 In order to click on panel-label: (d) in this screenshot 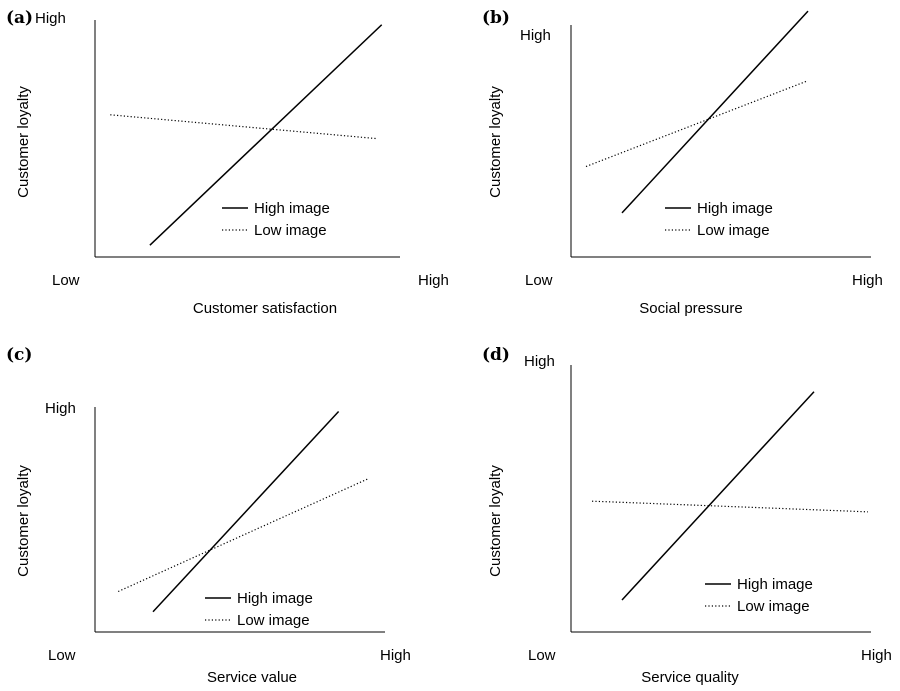, I will do `click(496, 355)`.